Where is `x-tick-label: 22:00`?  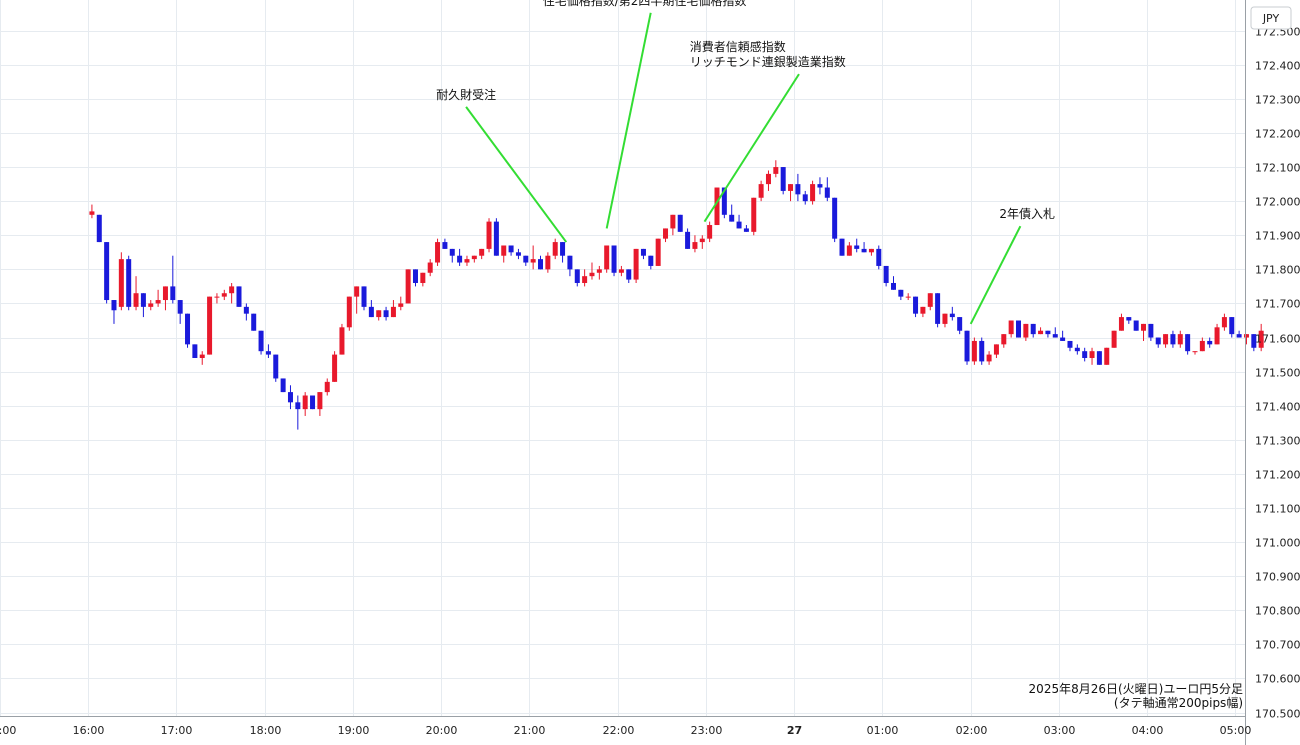
x-tick-label: 22:00 is located at coordinates (619, 730).